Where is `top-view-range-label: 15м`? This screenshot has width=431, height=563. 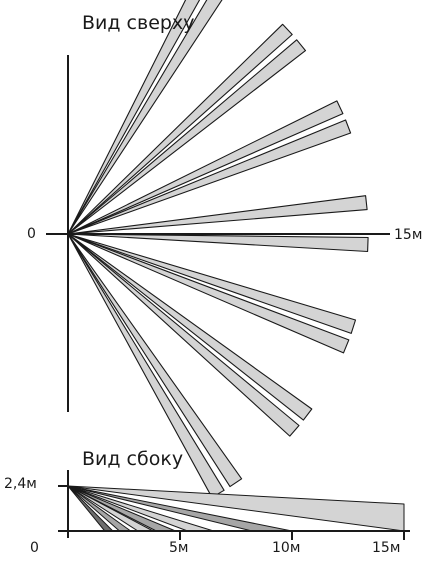
top-view-range-label: 15м is located at coordinates (408, 235).